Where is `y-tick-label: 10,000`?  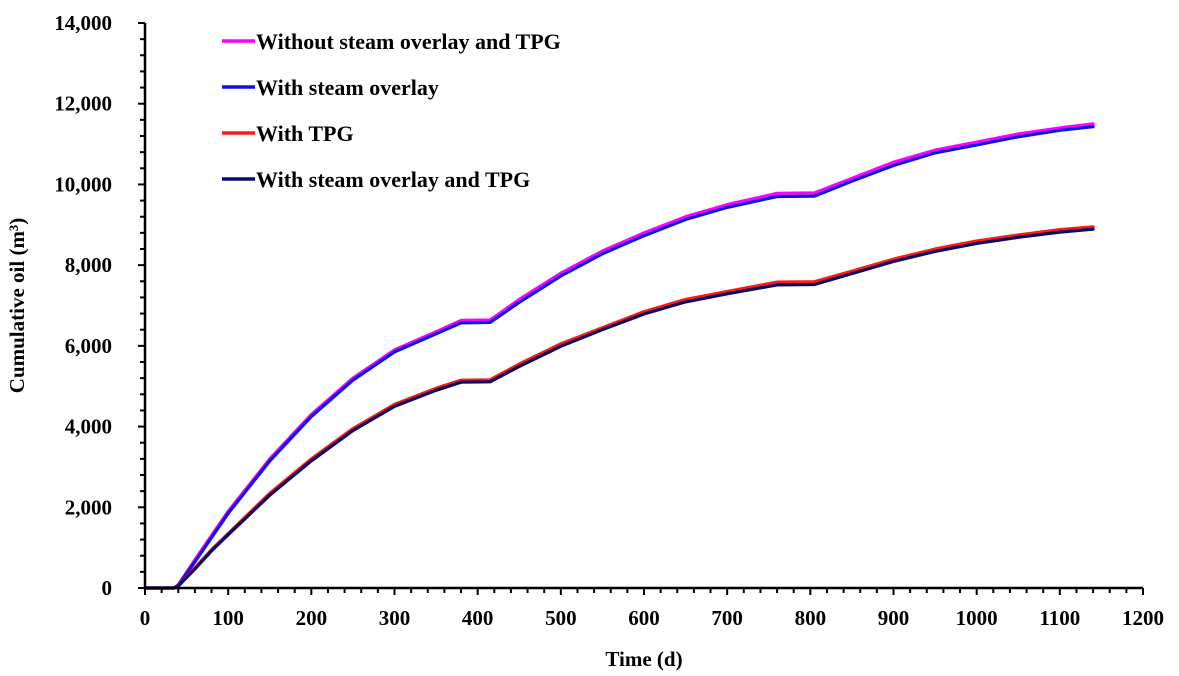 y-tick-label: 10,000 is located at coordinates (83, 184).